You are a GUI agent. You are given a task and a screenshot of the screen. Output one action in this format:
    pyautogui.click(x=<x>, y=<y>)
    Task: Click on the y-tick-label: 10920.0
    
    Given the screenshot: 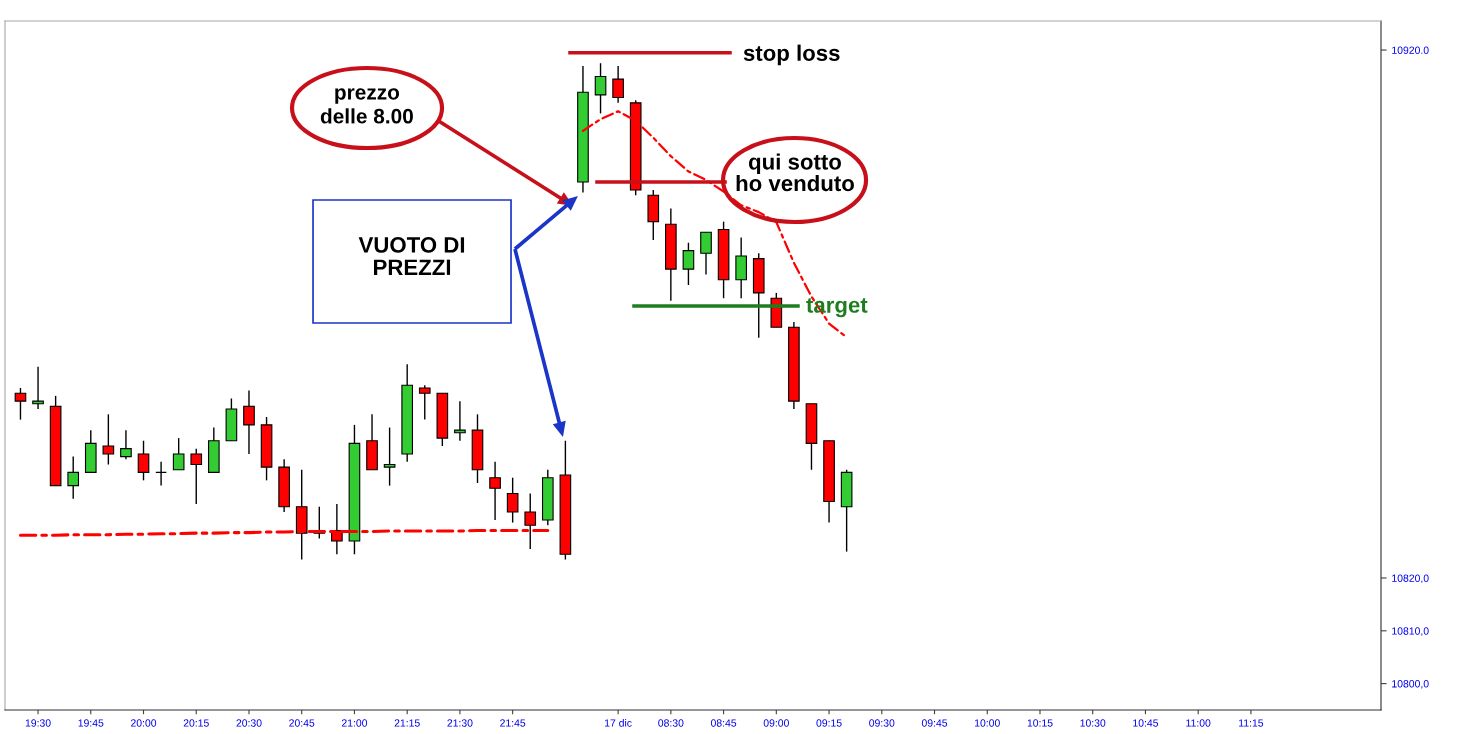 What is the action you would take?
    pyautogui.click(x=1410, y=50)
    